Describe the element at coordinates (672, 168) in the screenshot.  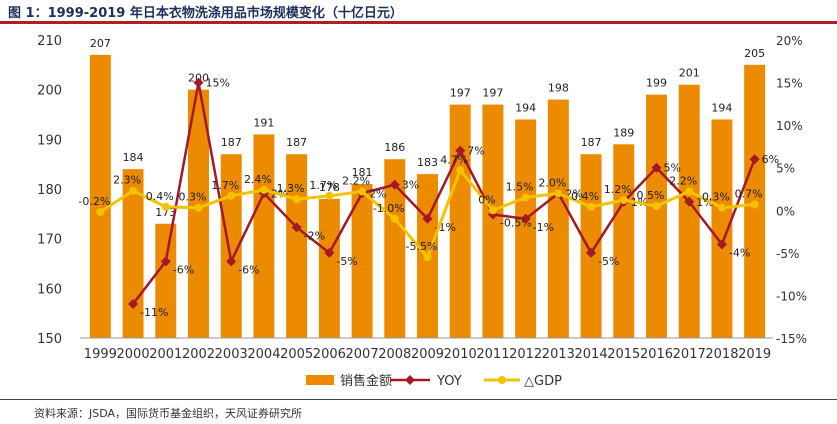
I see `yoy-value-label: 5%` at that location.